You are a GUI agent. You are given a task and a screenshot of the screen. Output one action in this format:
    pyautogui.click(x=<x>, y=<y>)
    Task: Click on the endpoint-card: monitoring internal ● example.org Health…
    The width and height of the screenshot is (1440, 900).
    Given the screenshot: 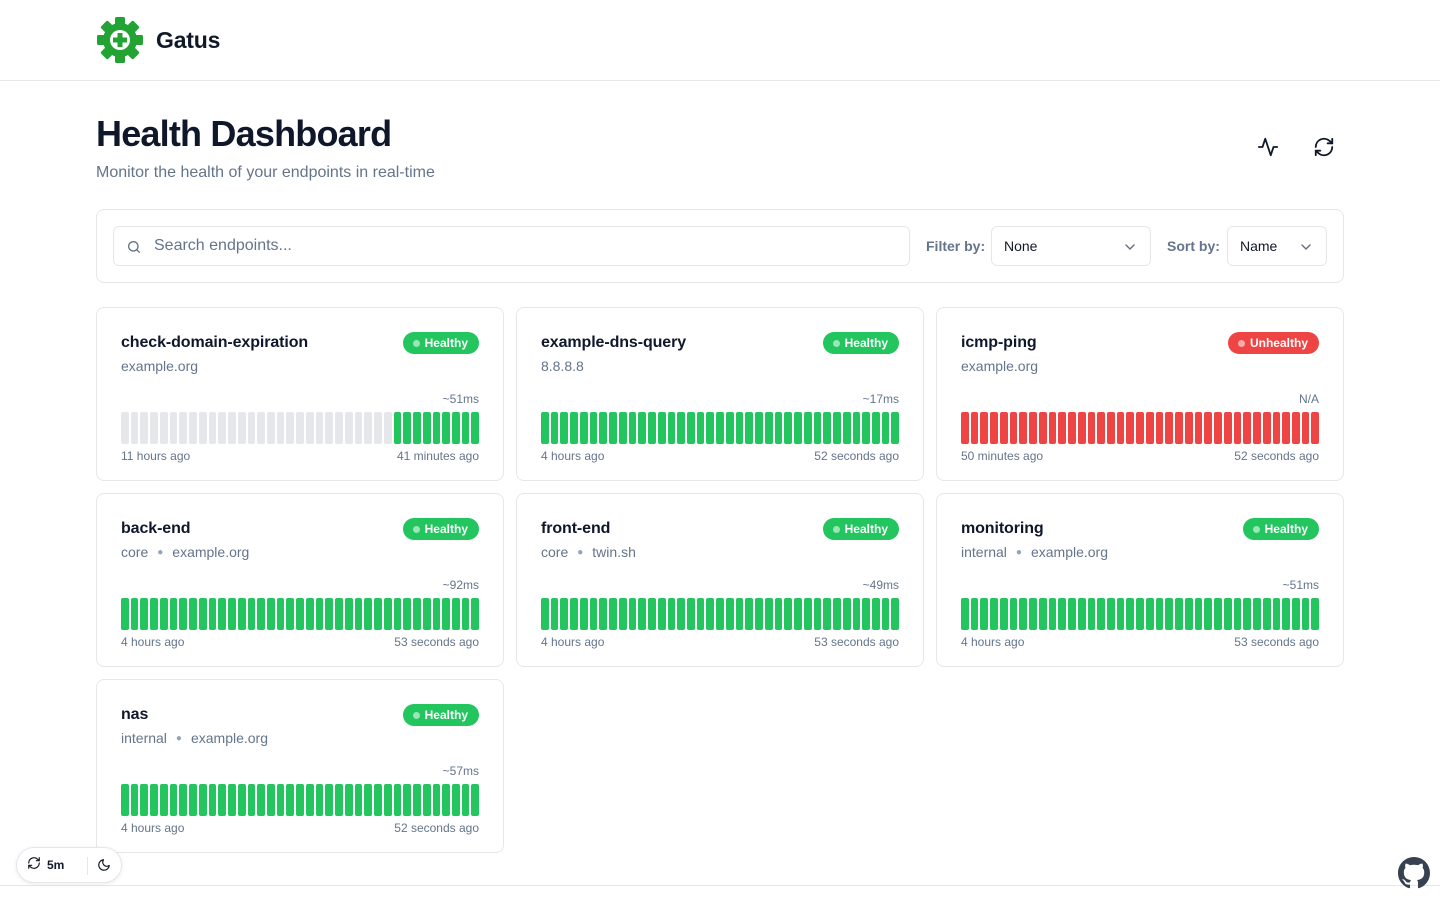 What is the action you would take?
    pyautogui.click(x=1140, y=580)
    